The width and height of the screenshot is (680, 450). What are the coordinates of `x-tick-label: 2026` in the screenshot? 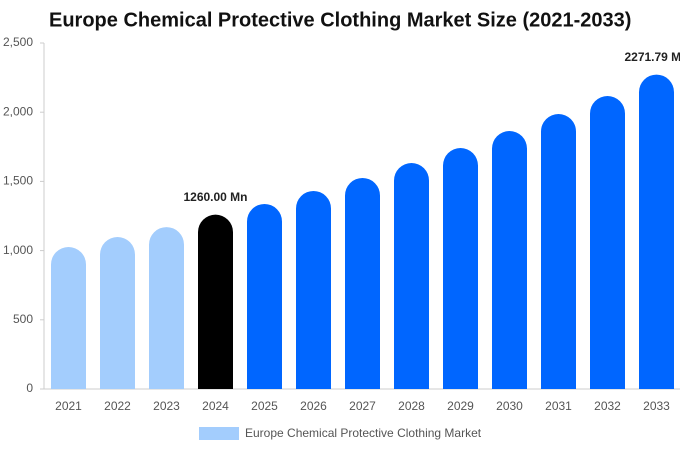 It's located at (313, 406).